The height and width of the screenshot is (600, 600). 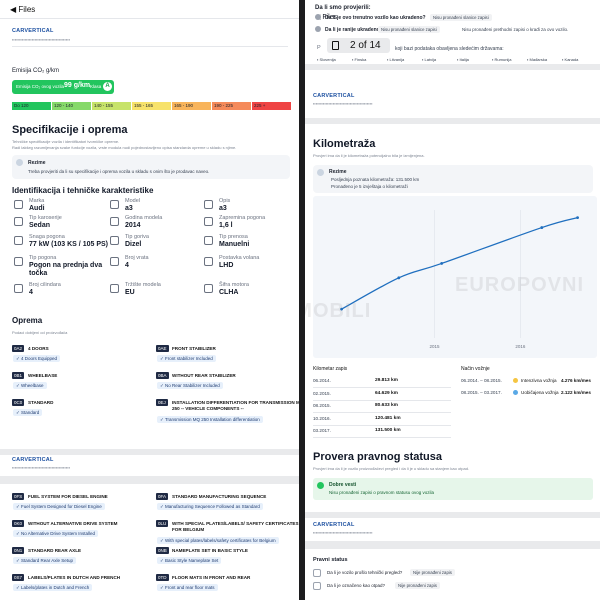 I want to click on field-value: Audi, so click(x=37, y=208).